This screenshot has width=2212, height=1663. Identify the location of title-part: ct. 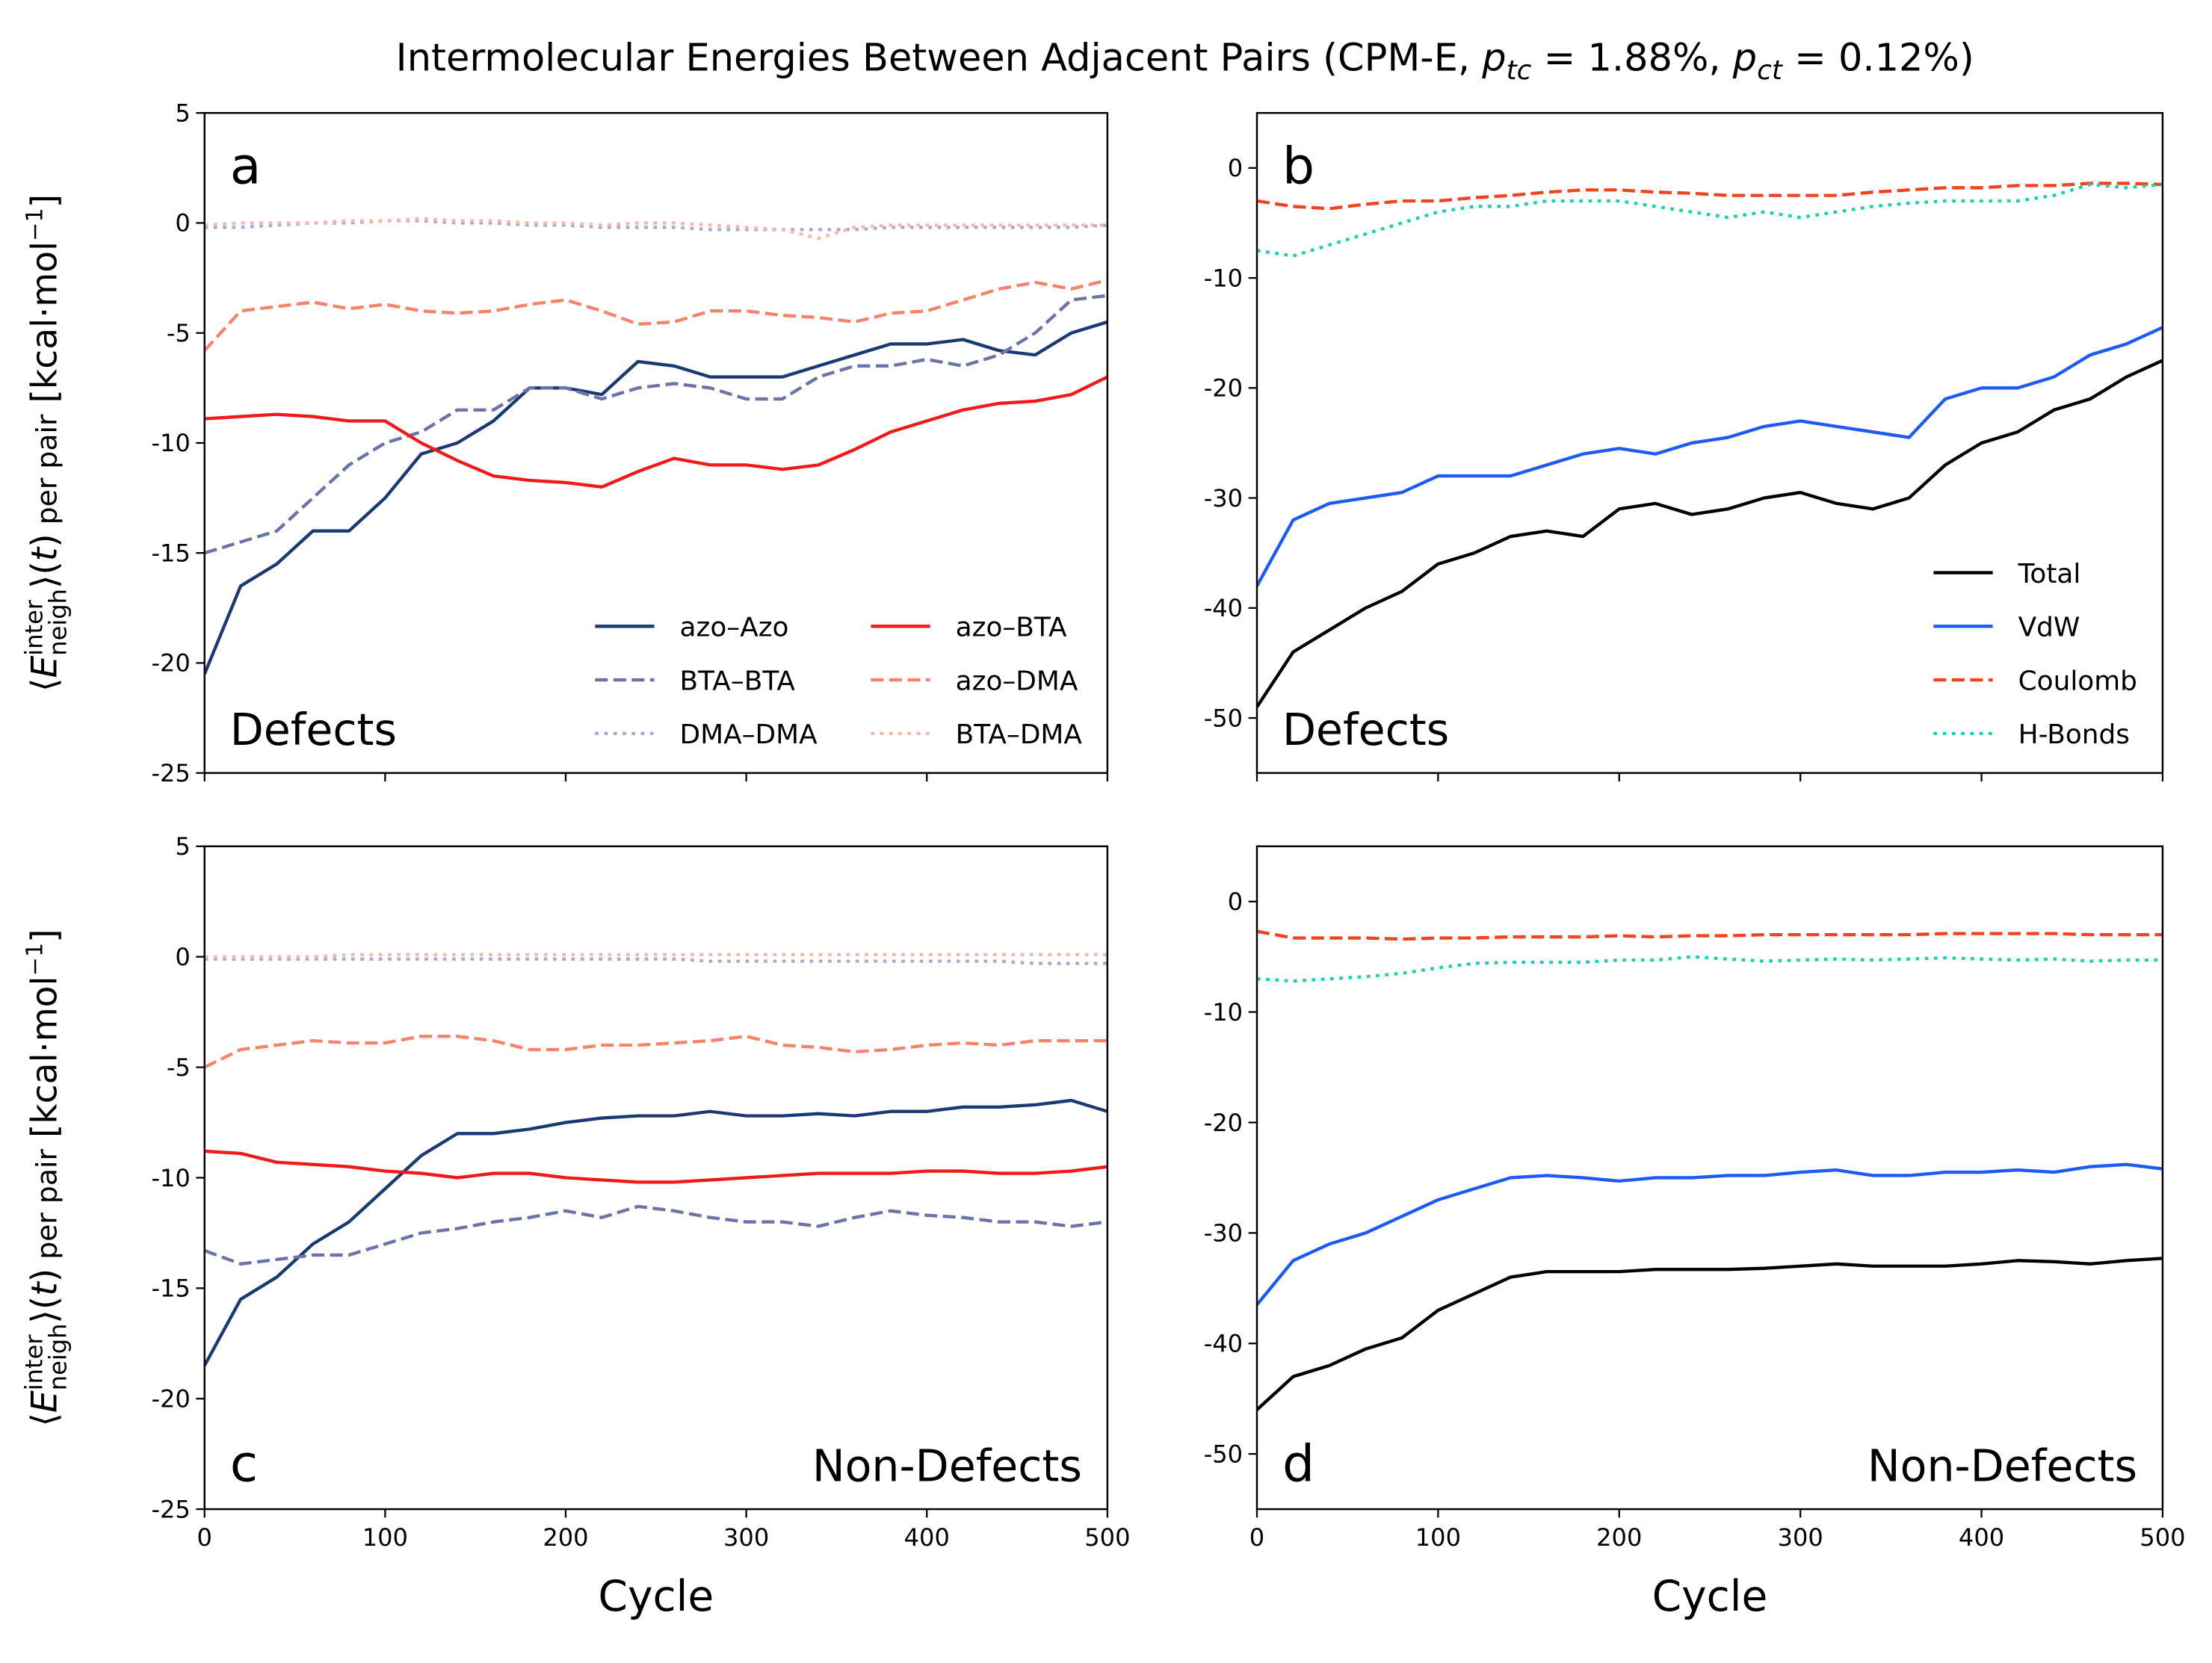
(1771, 70).